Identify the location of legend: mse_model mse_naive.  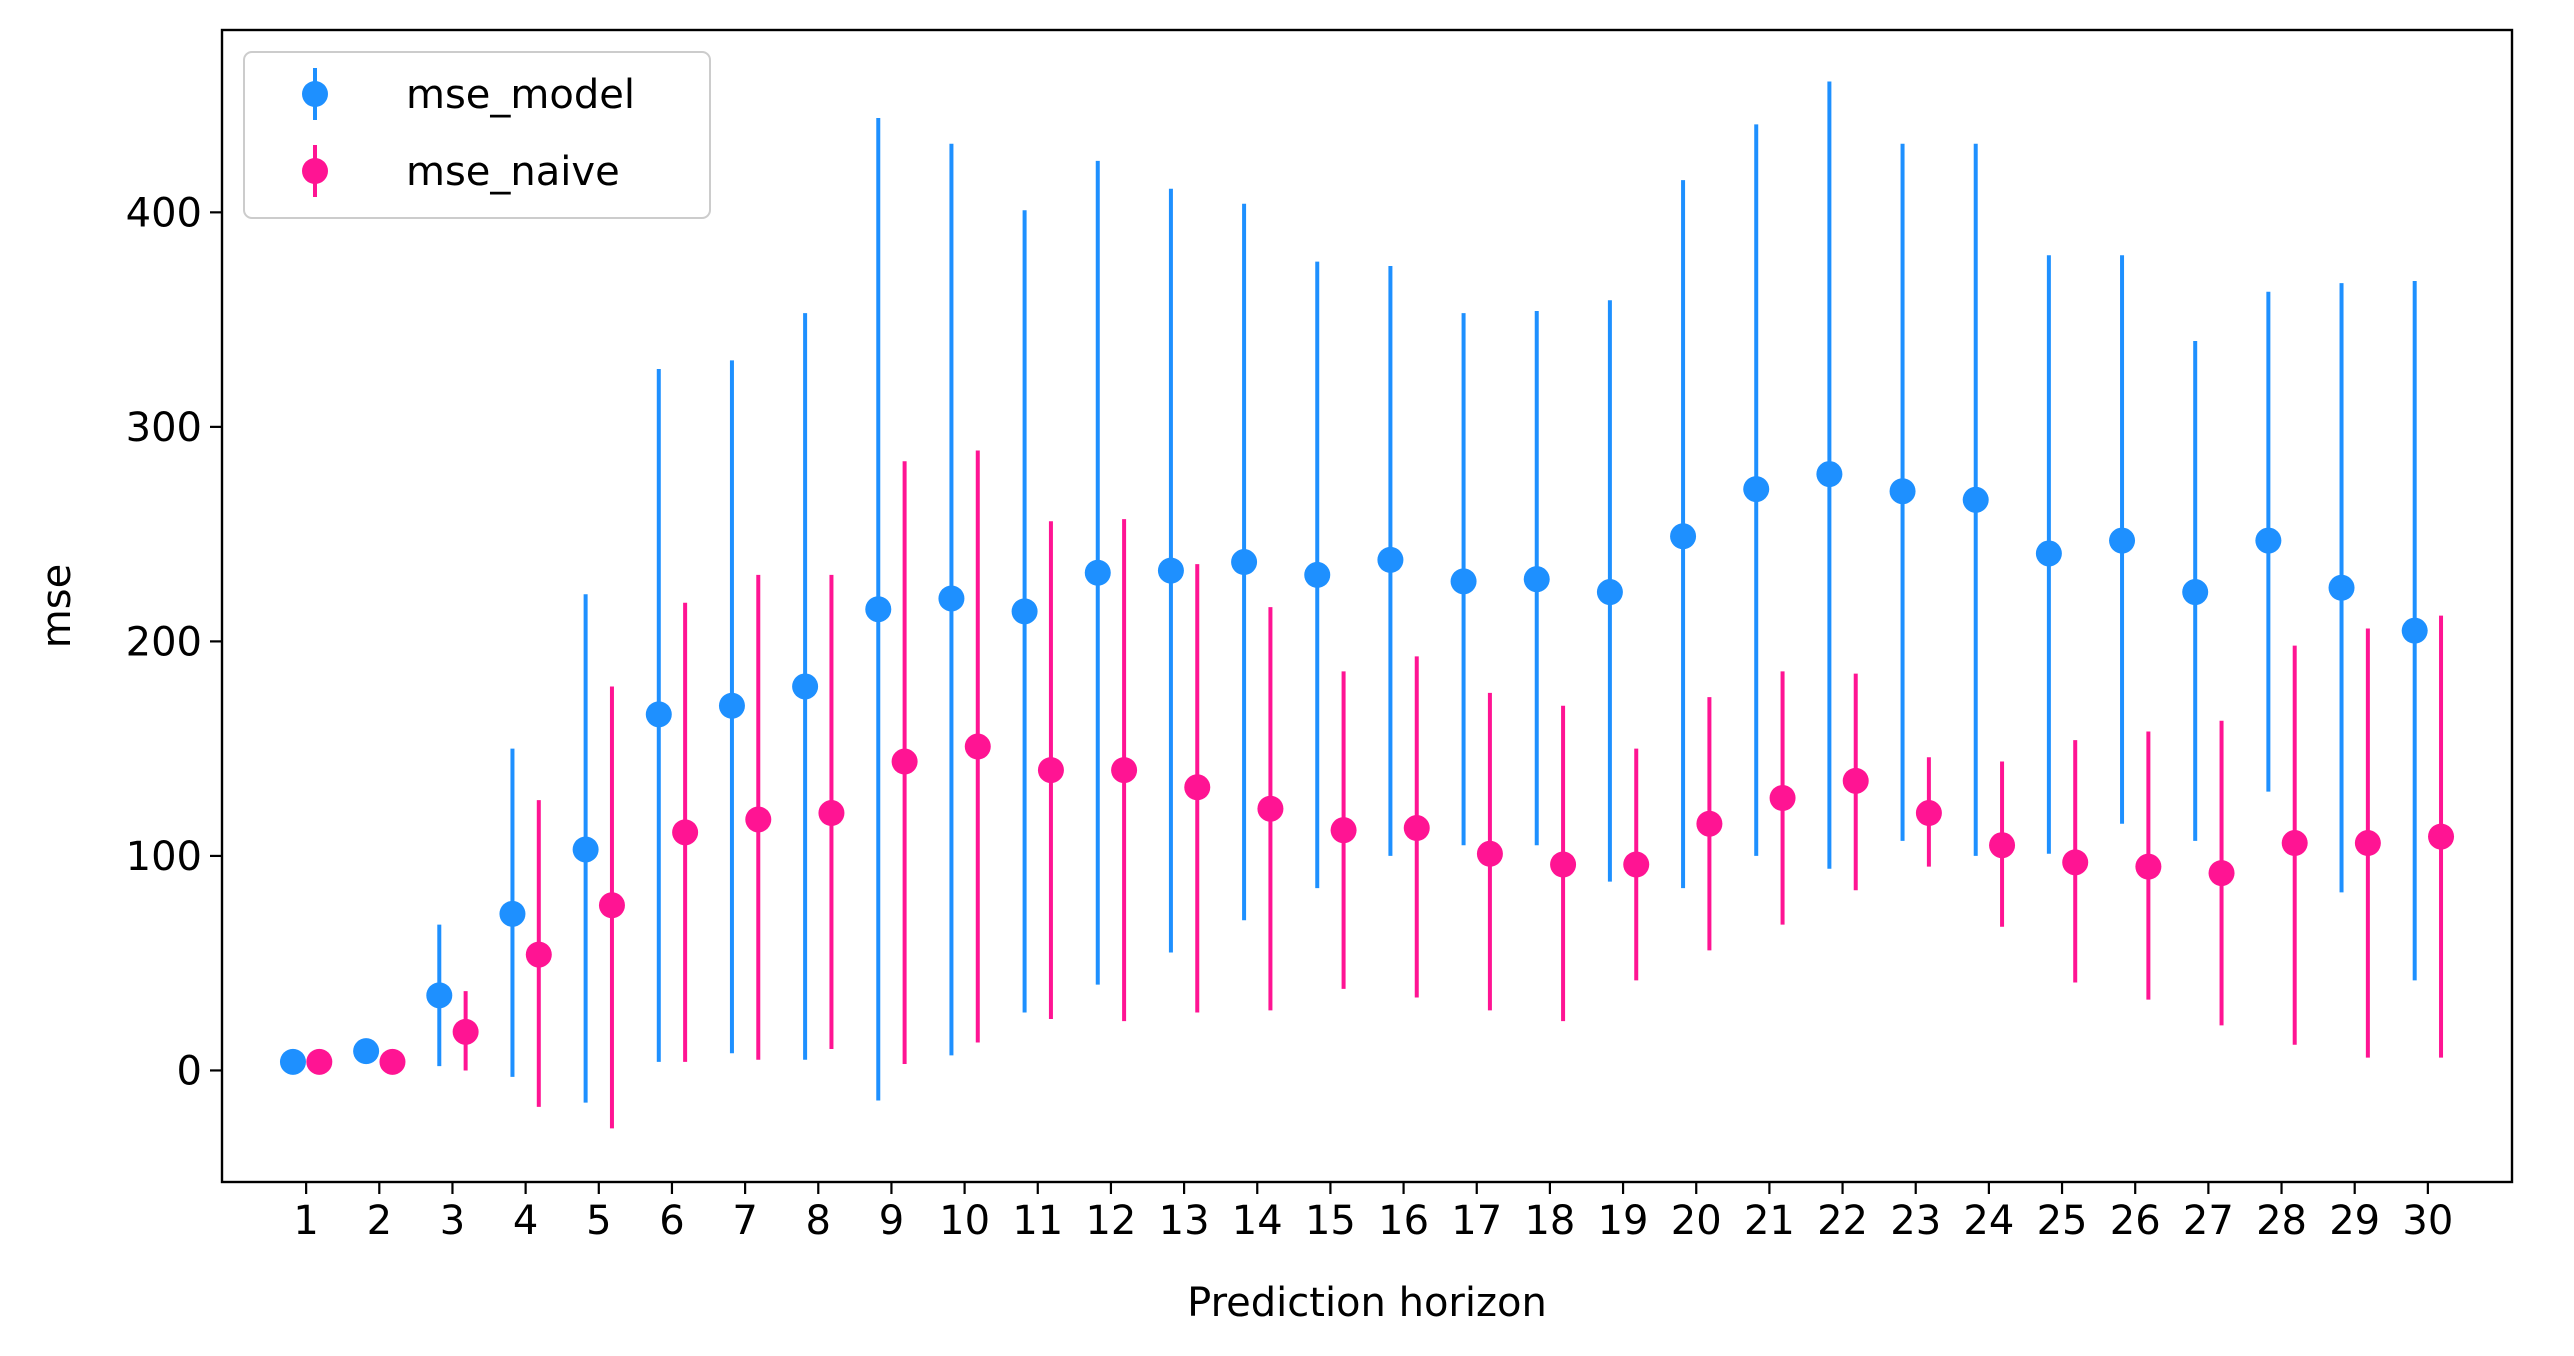
(477, 135).